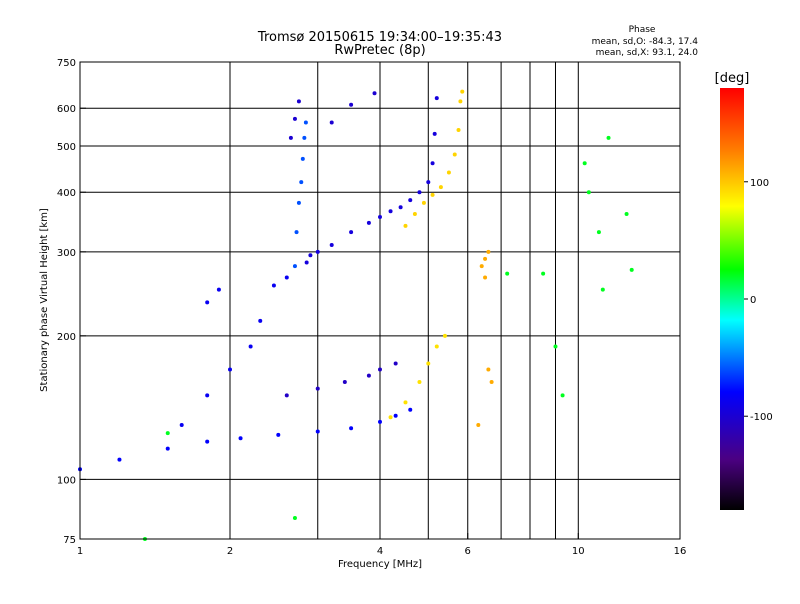  What do you see at coordinates (380, 564) in the screenshot?
I see `x-axis-label: Frequency [MHz]` at bounding box center [380, 564].